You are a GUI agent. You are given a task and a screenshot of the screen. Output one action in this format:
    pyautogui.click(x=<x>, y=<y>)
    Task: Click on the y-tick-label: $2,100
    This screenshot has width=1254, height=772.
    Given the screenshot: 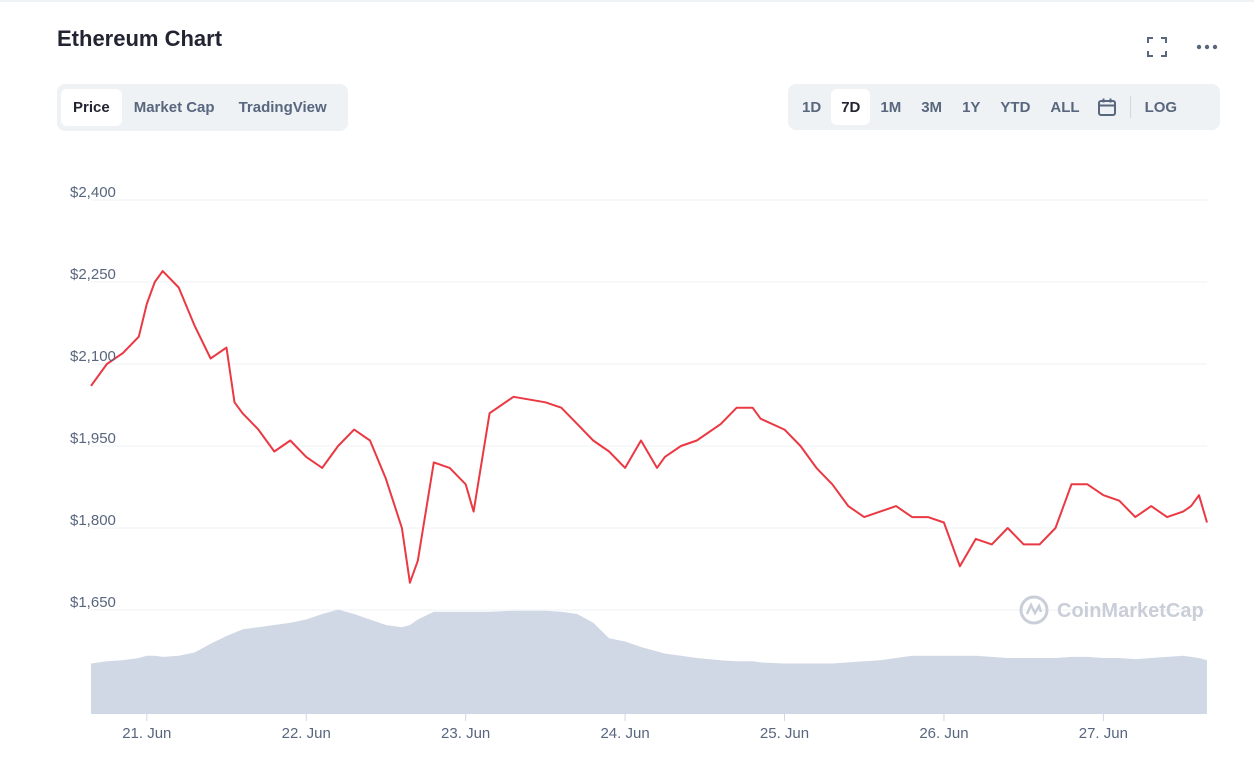 What is the action you would take?
    pyautogui.click(x=93, y=356)
    